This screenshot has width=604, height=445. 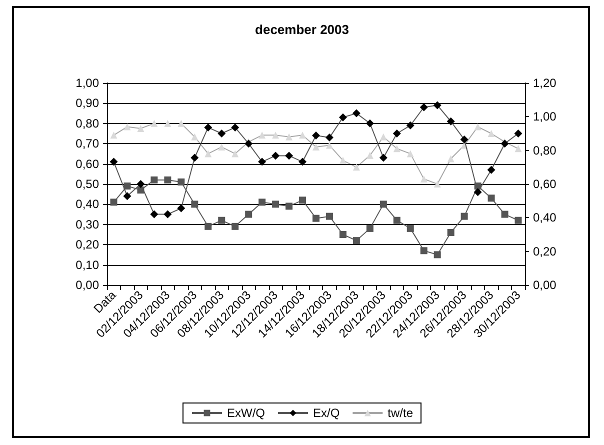 I want to click on y-tick-label: 0,60, so click(x=88, y=163).